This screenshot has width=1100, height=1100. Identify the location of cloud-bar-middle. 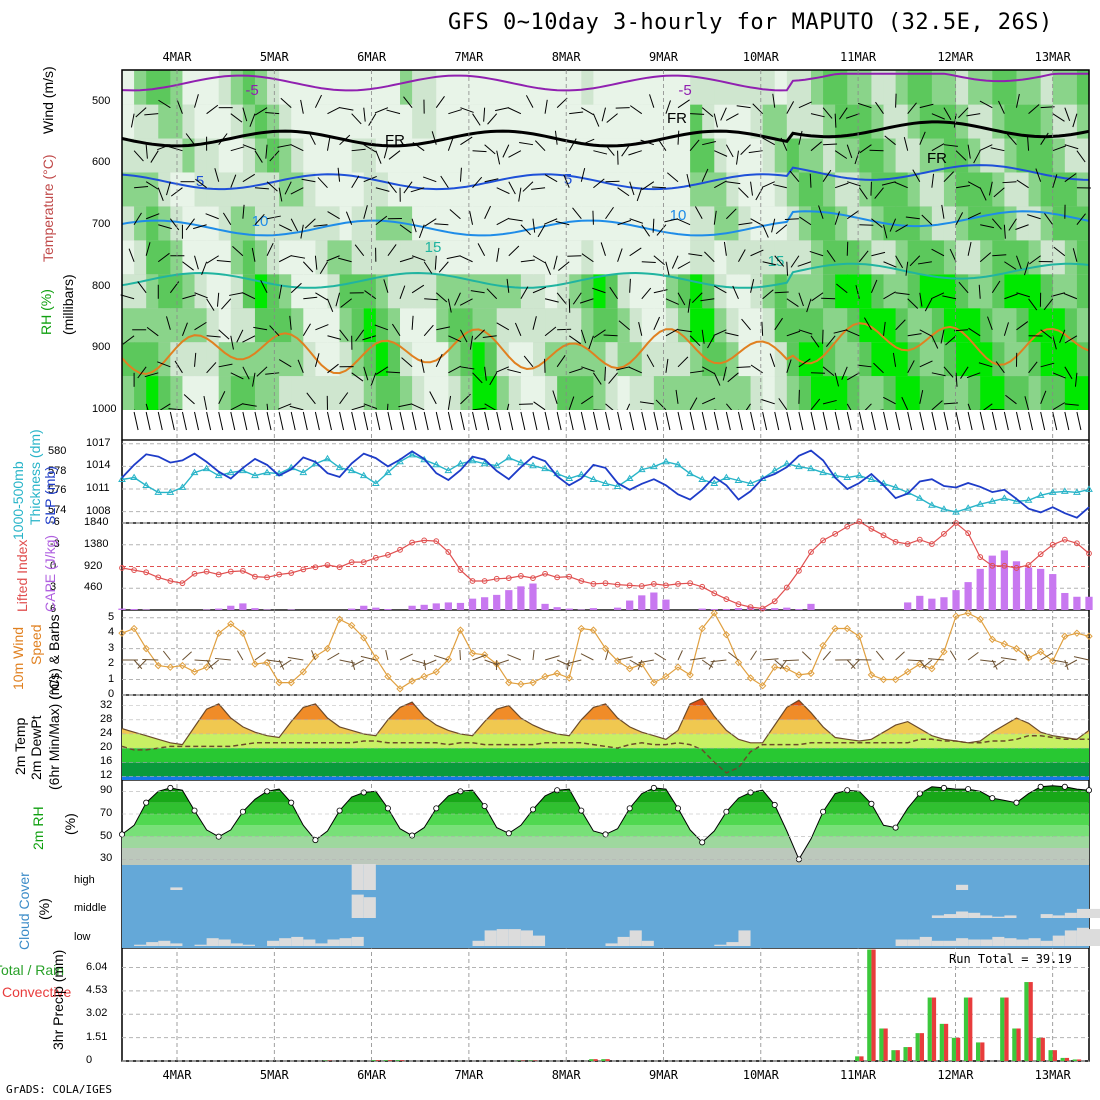
(962, 914).